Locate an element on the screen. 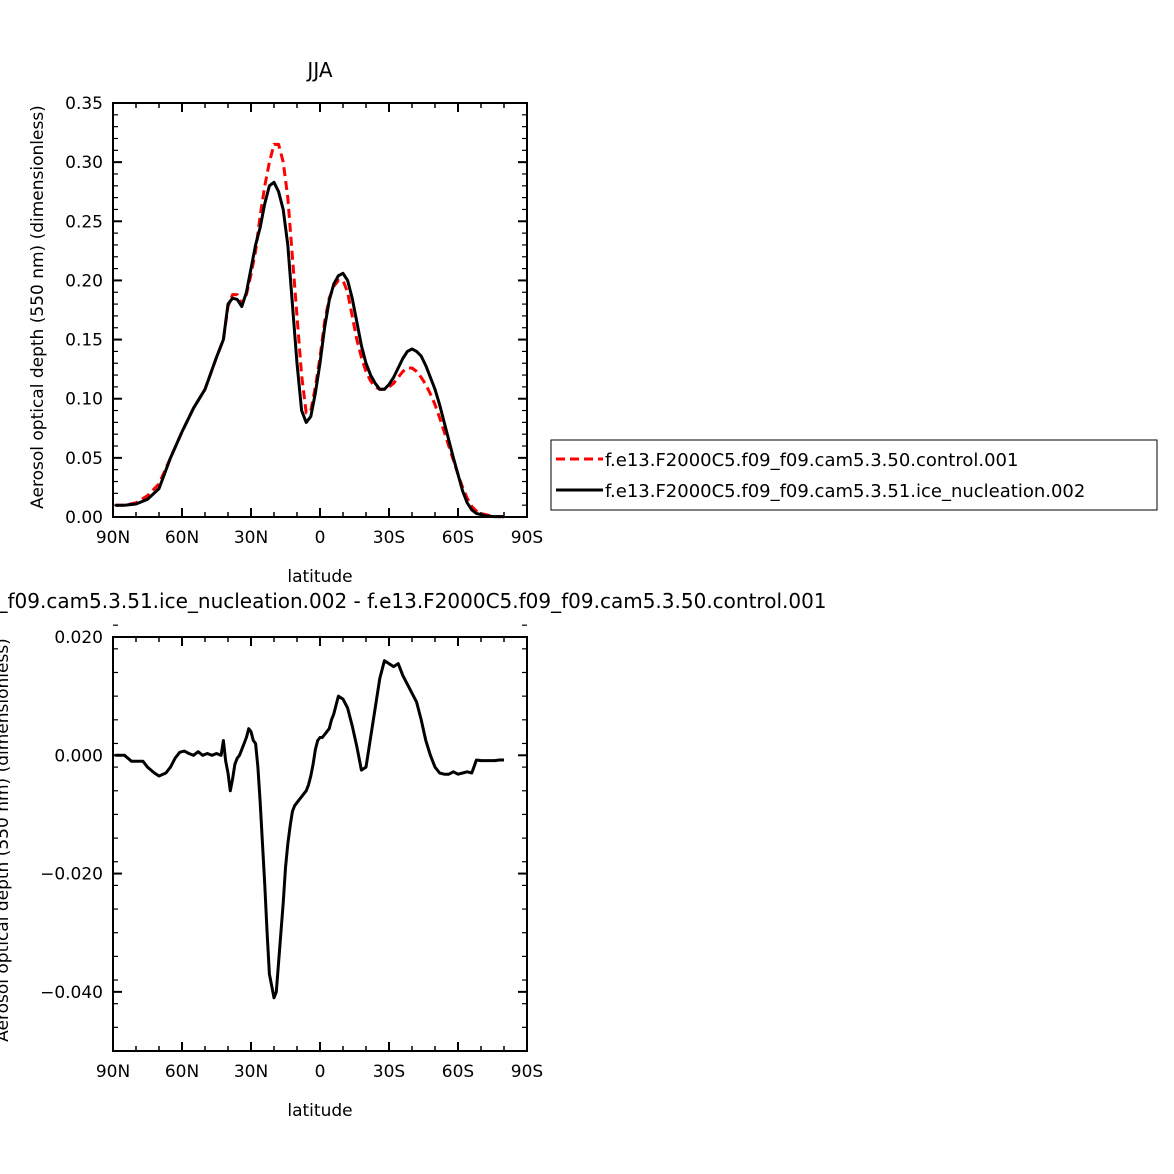 The height and width of the screenshot is (1174, 1174). bottom-x-tick-label: 60S is located at coordinates (458, 1072).